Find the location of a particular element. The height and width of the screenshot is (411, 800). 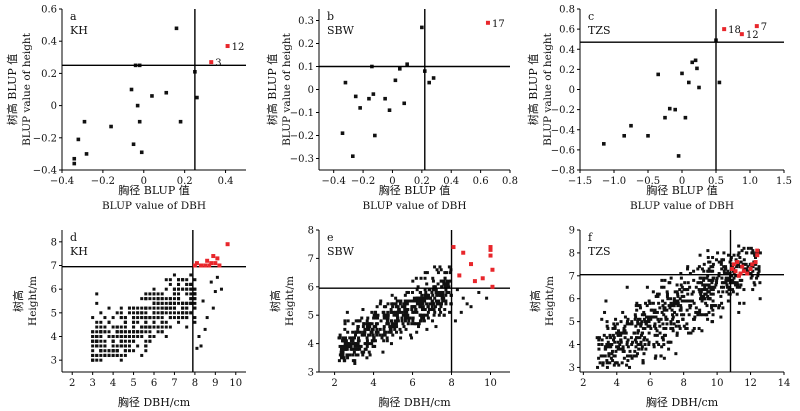

x-tick-label: 0 is located at coordinates (682, 181).